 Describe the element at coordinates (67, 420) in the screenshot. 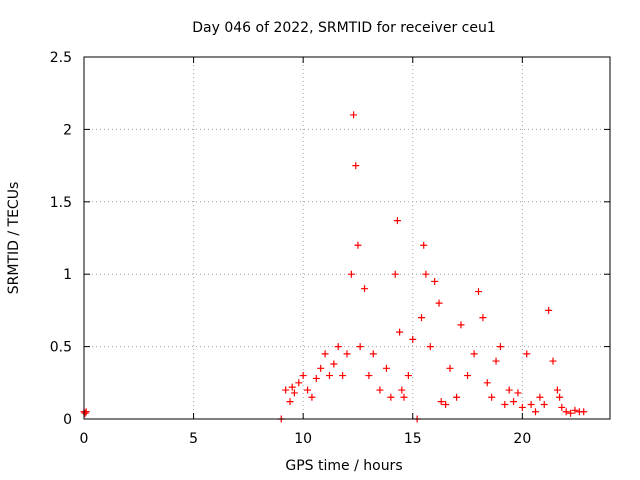

I see `y-tick-label: 0` at that location.